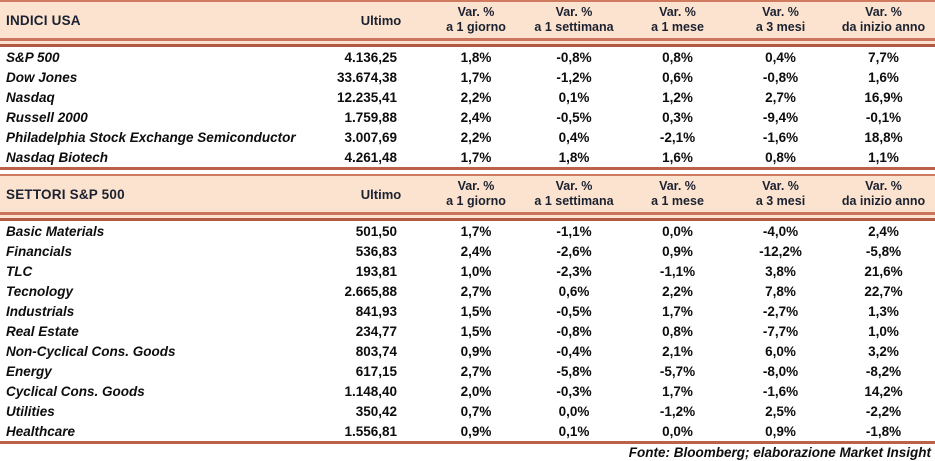 The height and width of the screenshot is (461, 935). What do you see at coordinates (574, 251) in the screenshot?
I see `row-pct-cell: -2,6%` at bounding box center [574, 251].